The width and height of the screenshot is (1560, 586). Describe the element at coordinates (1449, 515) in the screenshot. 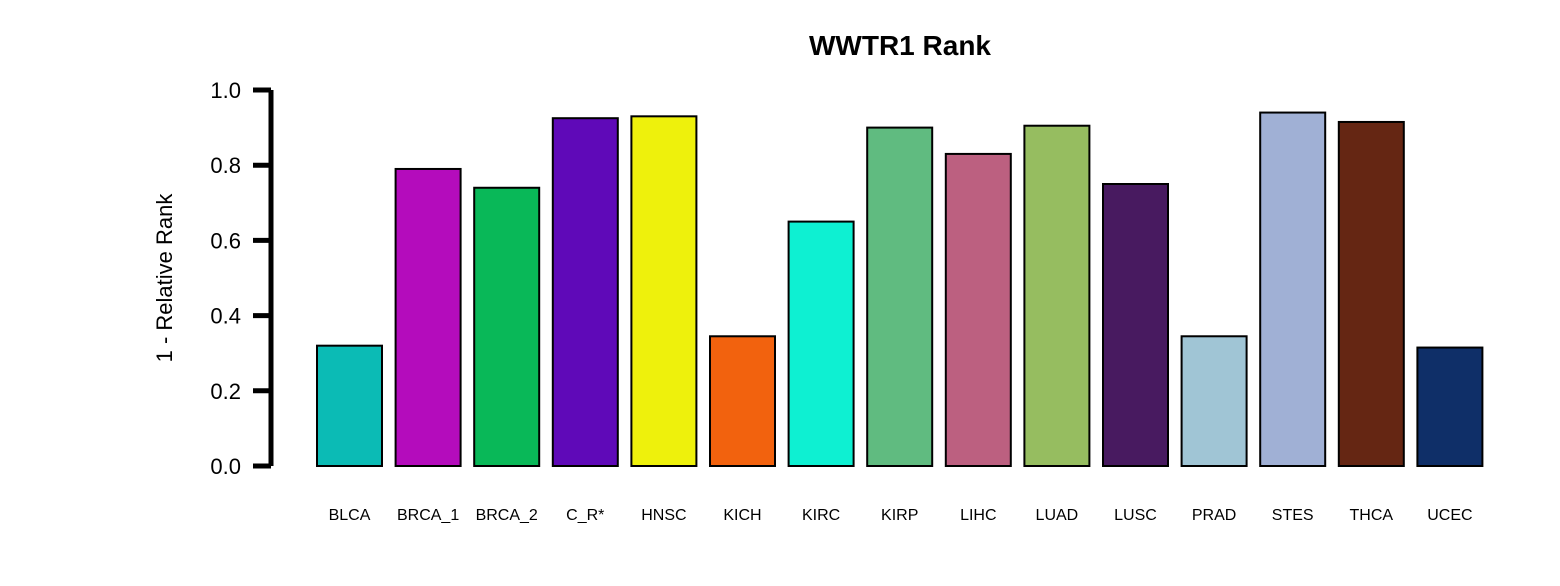

I see `x-tick-label: UCEC` at that location.